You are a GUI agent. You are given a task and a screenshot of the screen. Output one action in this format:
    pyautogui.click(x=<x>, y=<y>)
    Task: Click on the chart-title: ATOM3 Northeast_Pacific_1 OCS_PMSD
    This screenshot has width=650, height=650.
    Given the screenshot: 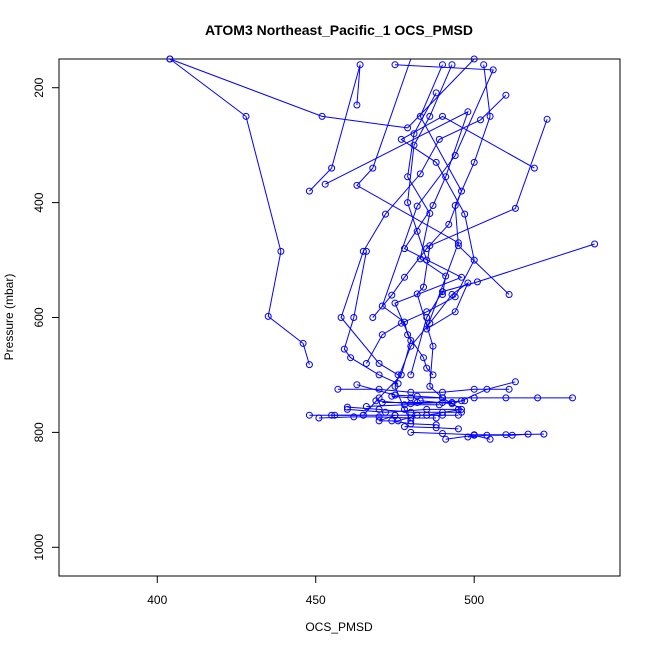 What is the action you would take?
    pyautogui.click(x=339, y=30)
    